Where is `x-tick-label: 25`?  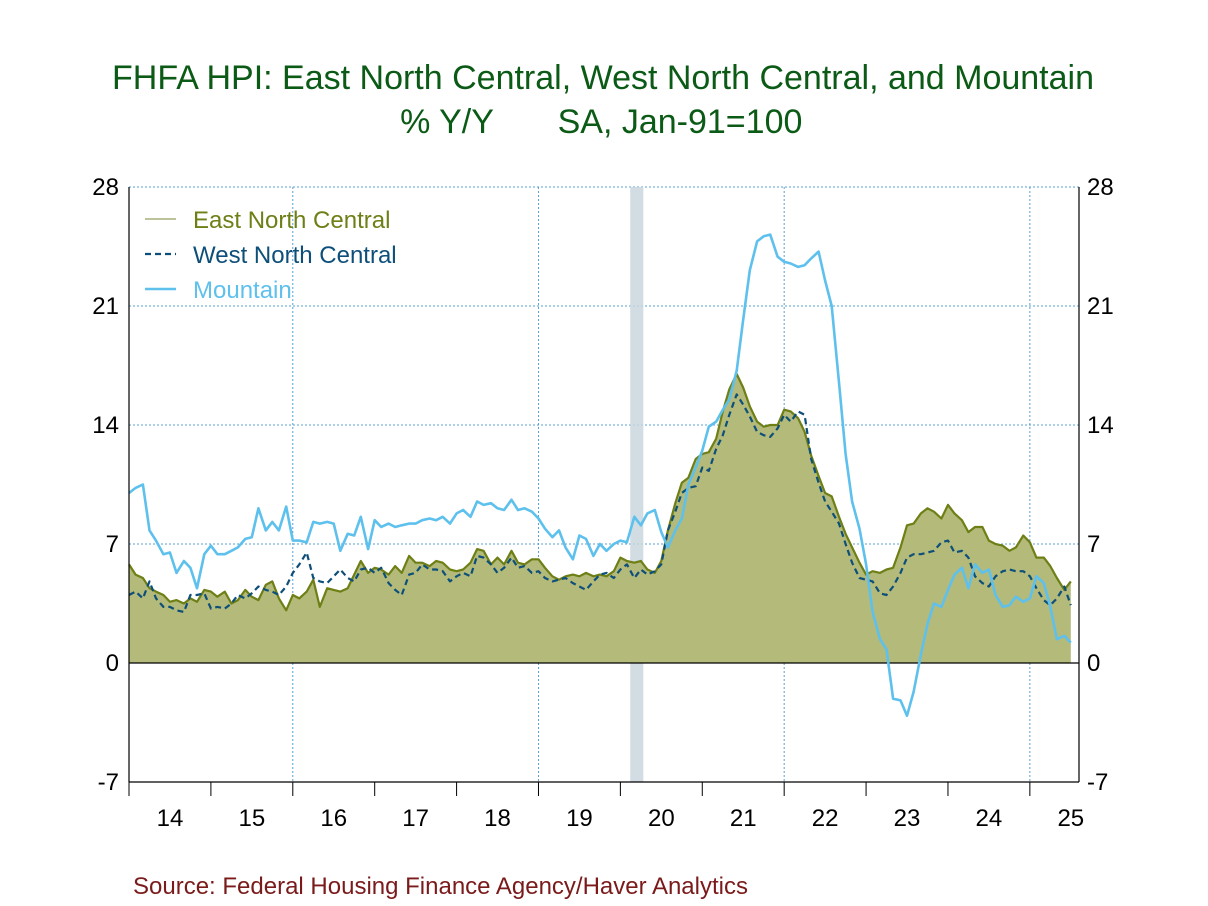
x-tick-label: 25 is located at coordinates (1070, 818).